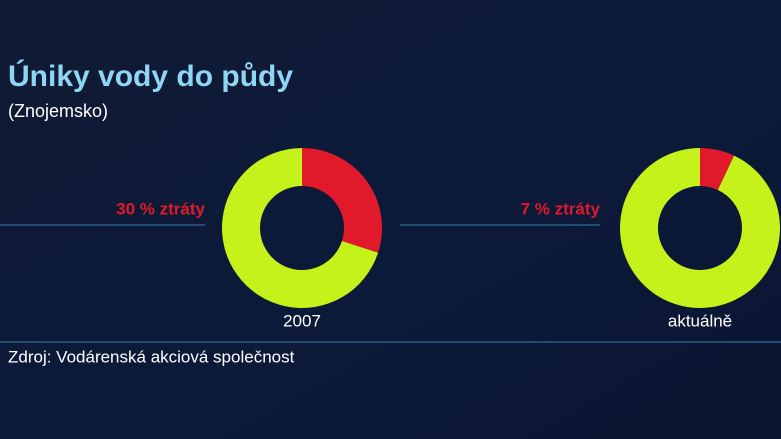  I want to click on chart-caption: aktuálně, so click(700, 320).